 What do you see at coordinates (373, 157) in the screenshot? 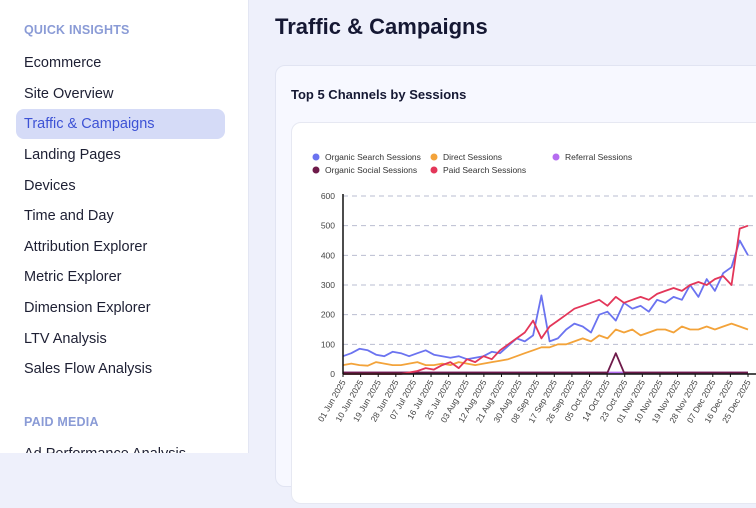
I see `legend-label: Organic Search Sessions` at bounding box center [373, 157].